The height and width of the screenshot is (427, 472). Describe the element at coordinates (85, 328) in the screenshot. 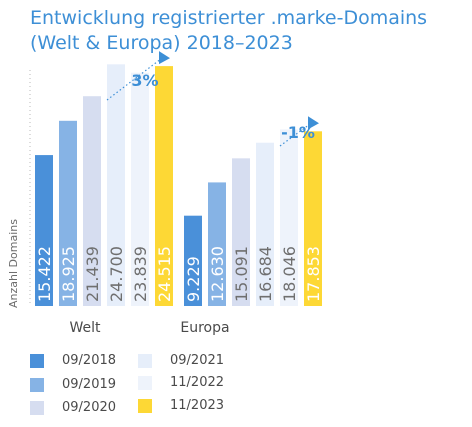

I see `category-label: Welt` at that location.